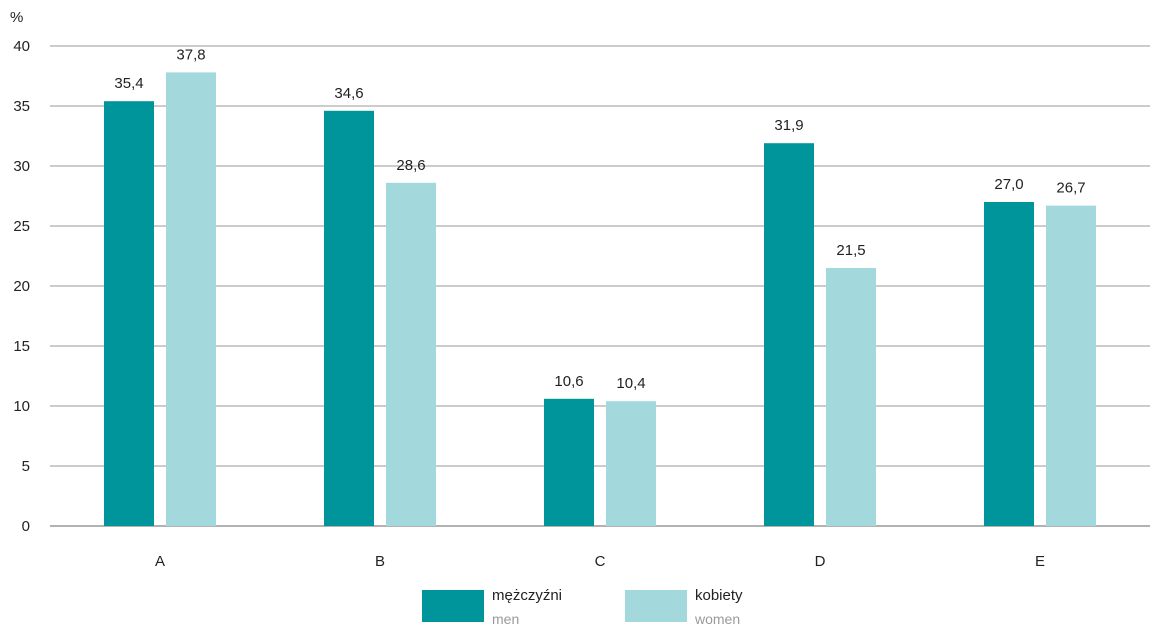 The image size is (1153, 639). I want to click on y-tick-label: 10, so click(21, 406).